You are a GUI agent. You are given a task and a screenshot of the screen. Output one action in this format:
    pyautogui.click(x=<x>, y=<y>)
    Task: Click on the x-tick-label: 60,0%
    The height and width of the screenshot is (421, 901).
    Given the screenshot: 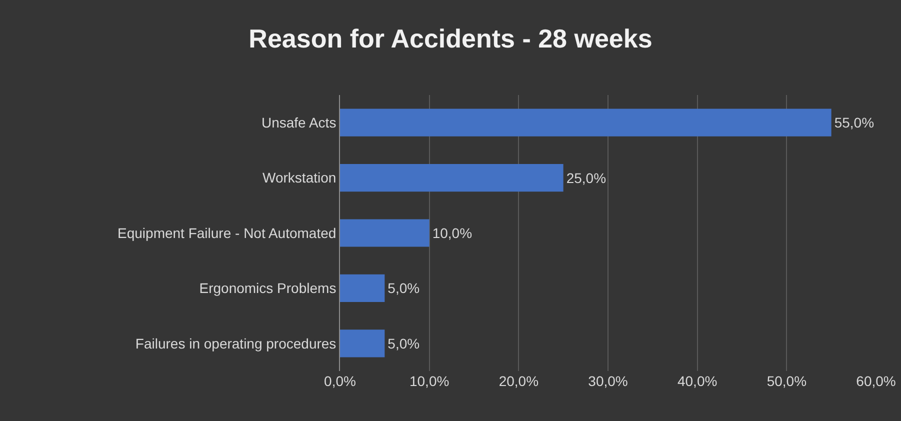 What is the action you would take?
    pyautogui.click(x=876, y=381)
    